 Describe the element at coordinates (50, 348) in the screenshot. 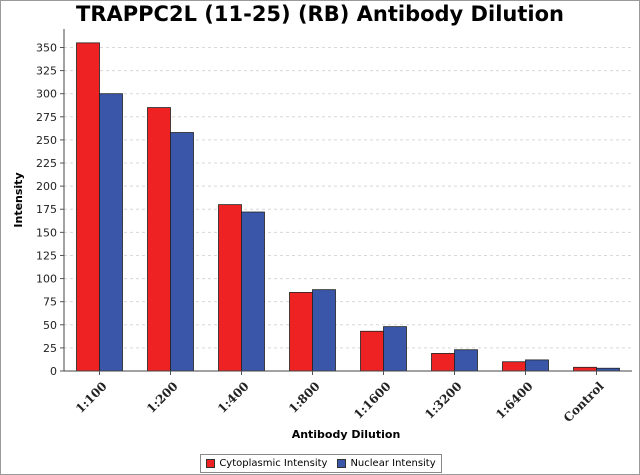

I see `y-tick-label: 25` at that location.